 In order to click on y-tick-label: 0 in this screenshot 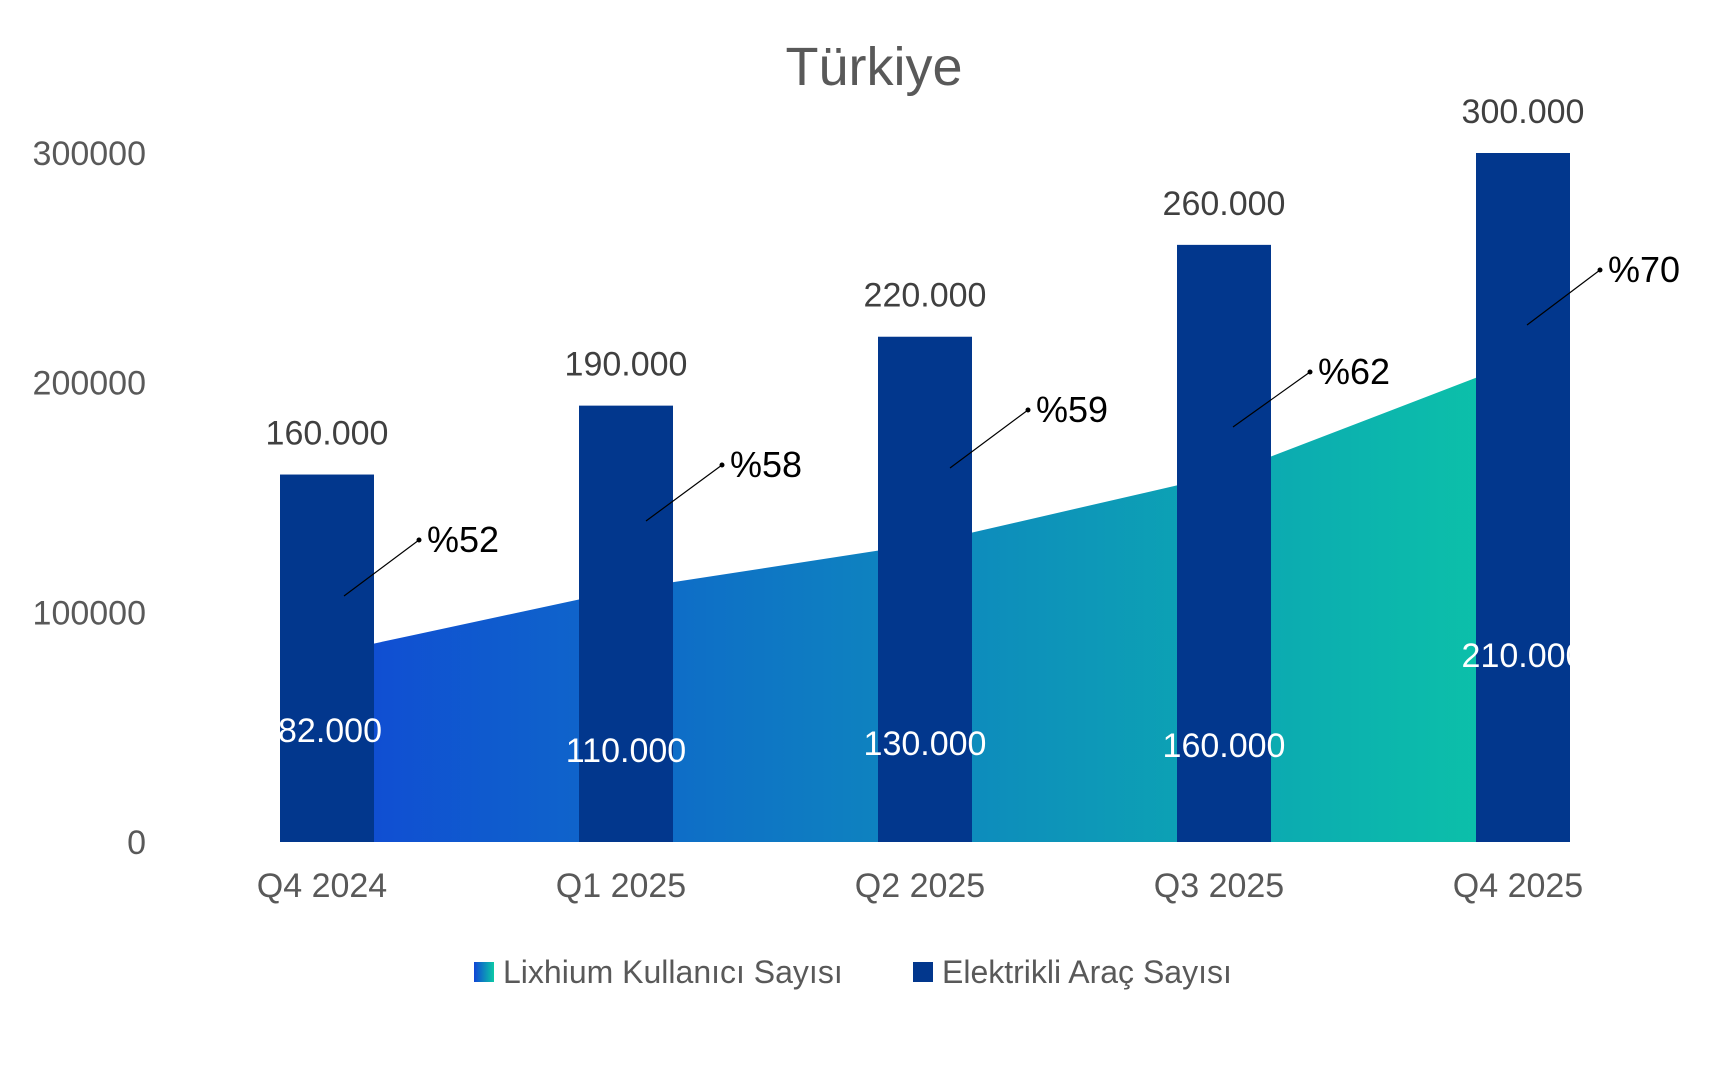, I will do `click(136, 843)`.